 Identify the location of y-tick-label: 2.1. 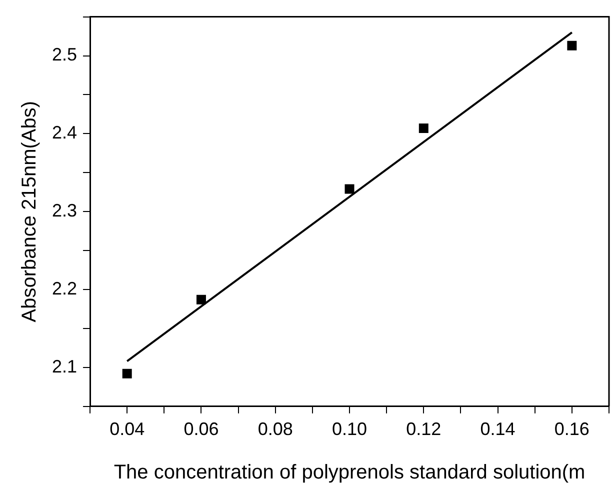
(65, 366).